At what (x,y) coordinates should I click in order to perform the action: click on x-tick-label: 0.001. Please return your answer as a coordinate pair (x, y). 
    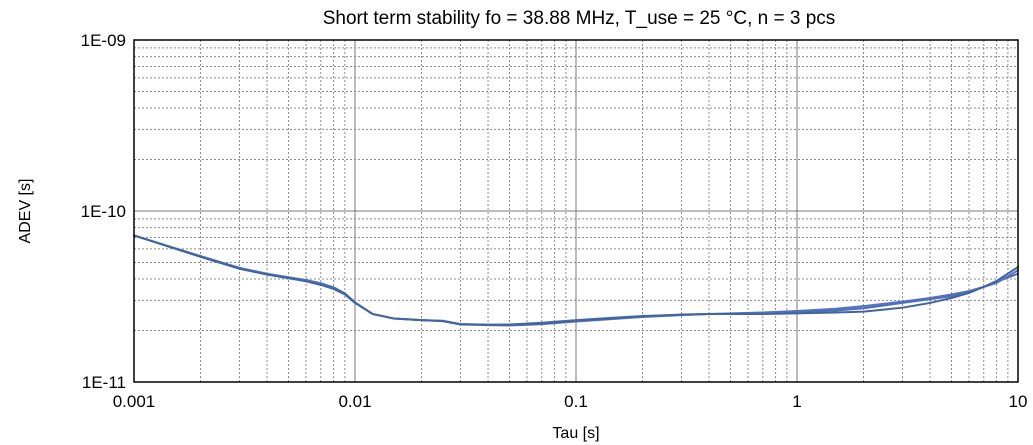
    Looking at the image, I should click on (134, 401).